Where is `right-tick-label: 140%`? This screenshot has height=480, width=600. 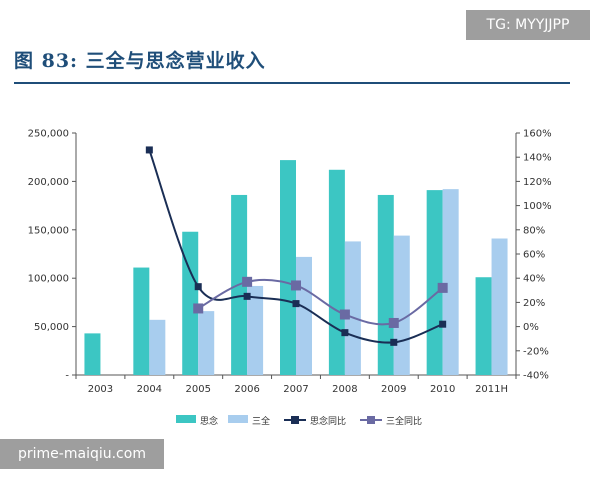
right-tick-label: 140% is located at coordinates (537, 158).